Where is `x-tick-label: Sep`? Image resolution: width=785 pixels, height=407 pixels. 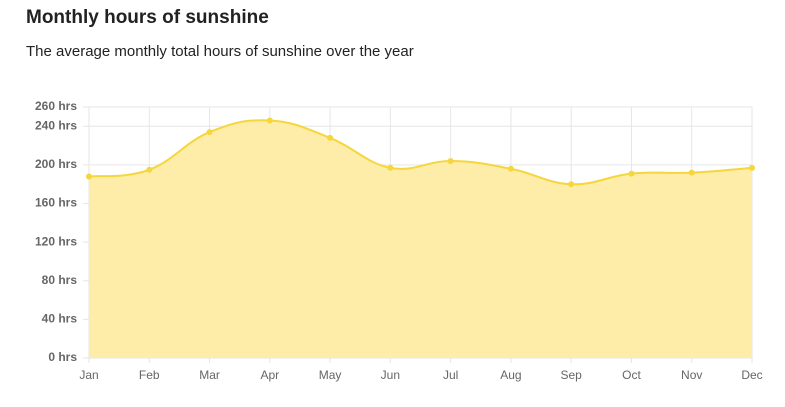
x-tick-label: Sep is located at coordinates (572, 375).